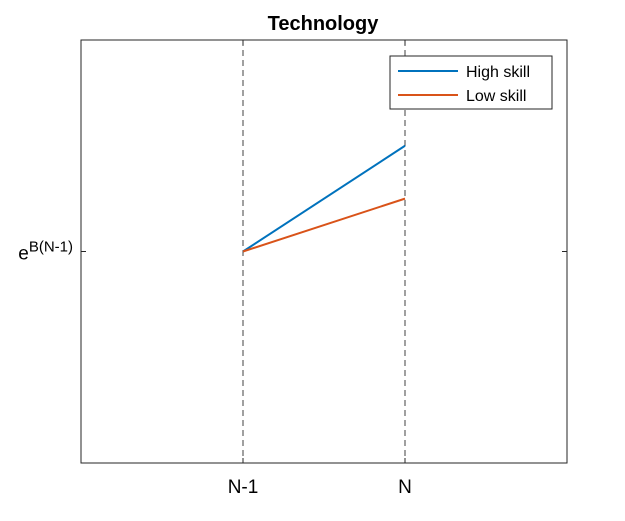 The width and height of the screenshot is (625, 521). I want to click on legend-box, so click(471, 82).